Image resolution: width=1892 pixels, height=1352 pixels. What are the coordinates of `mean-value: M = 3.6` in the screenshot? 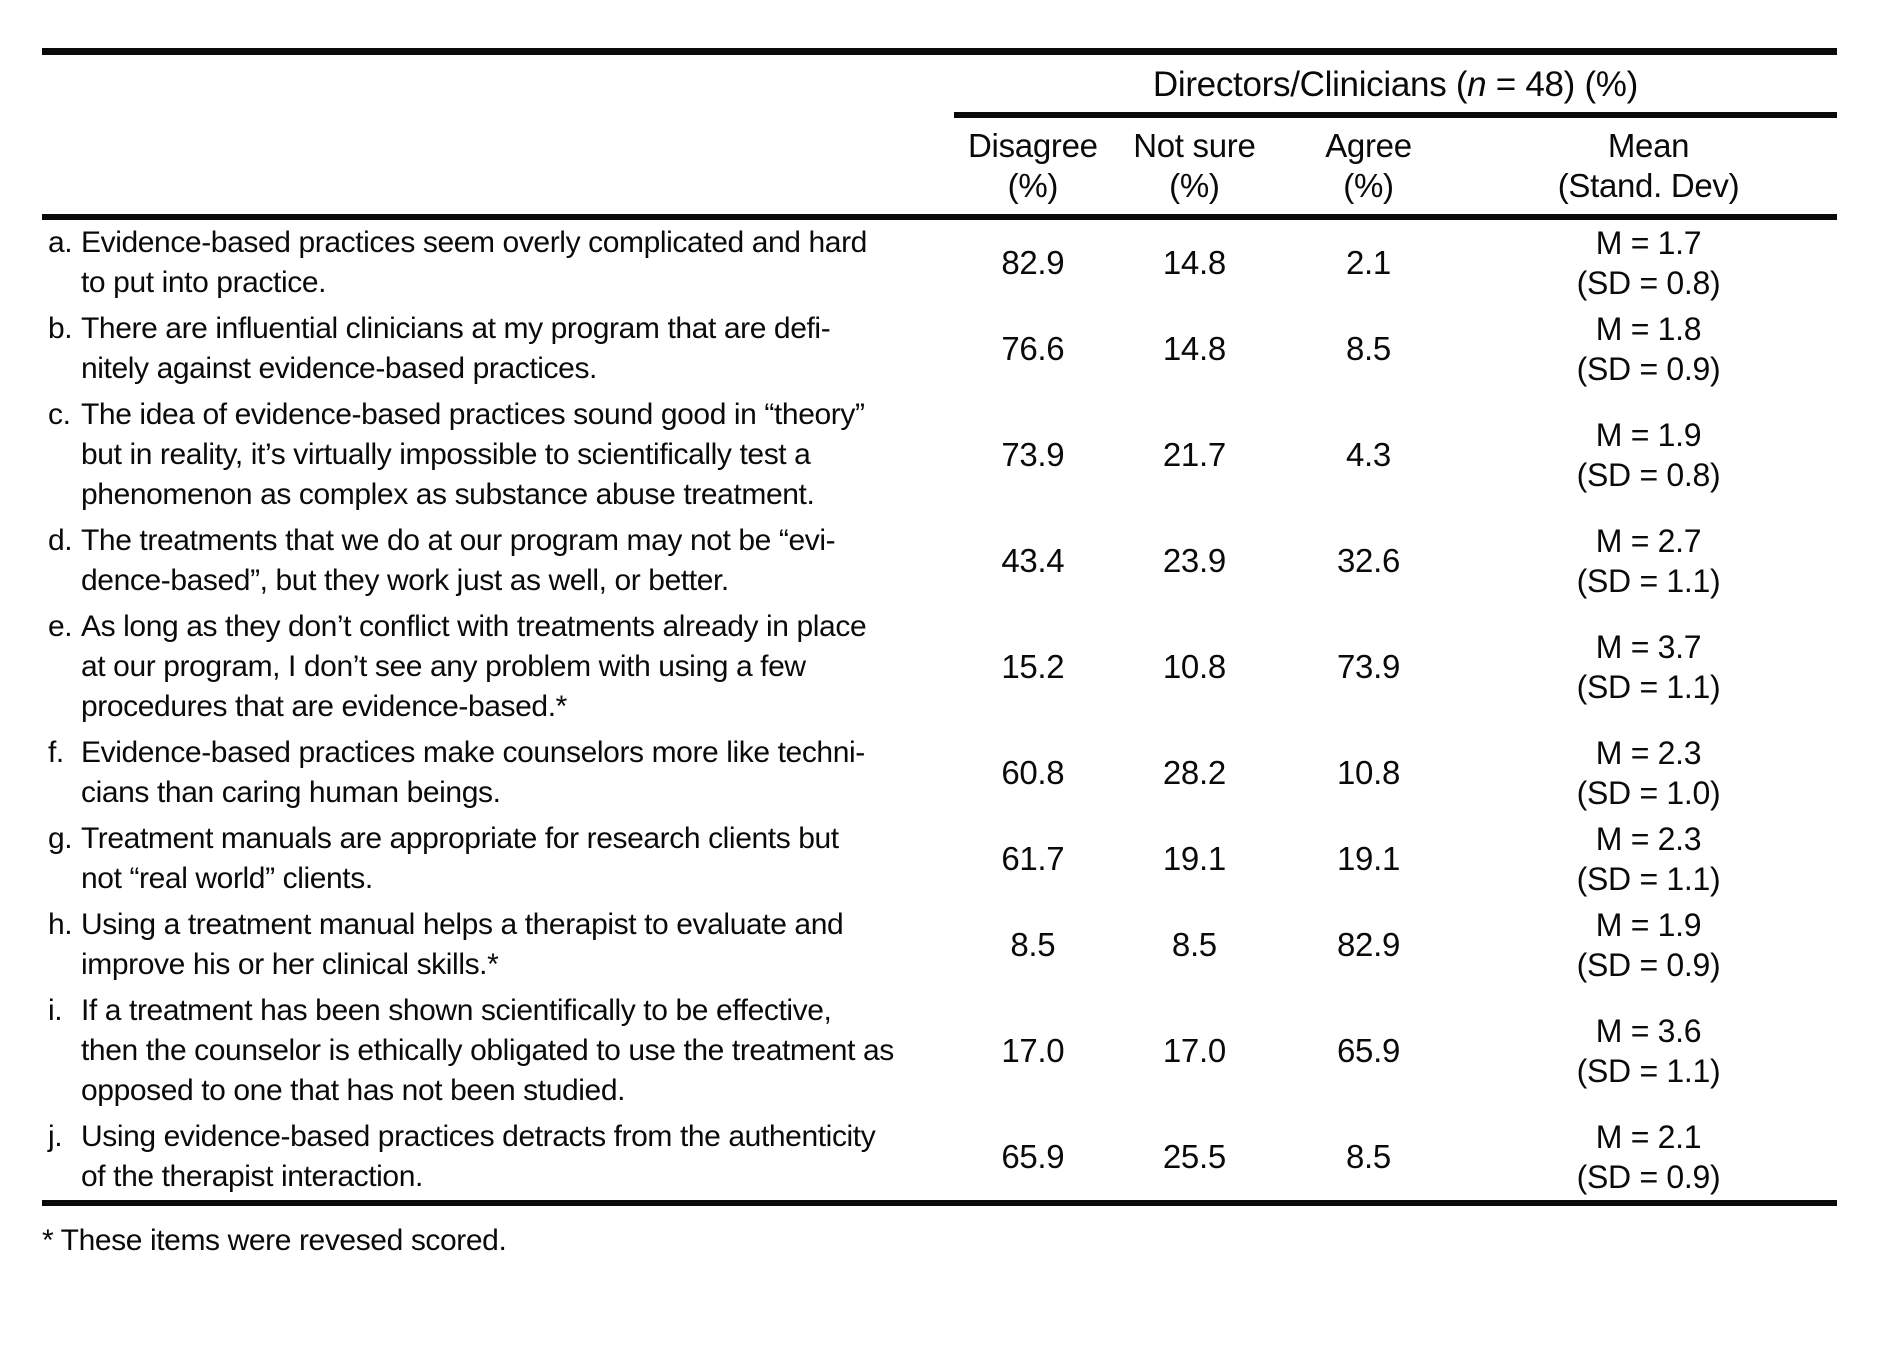 It's located at (1648, 1031).